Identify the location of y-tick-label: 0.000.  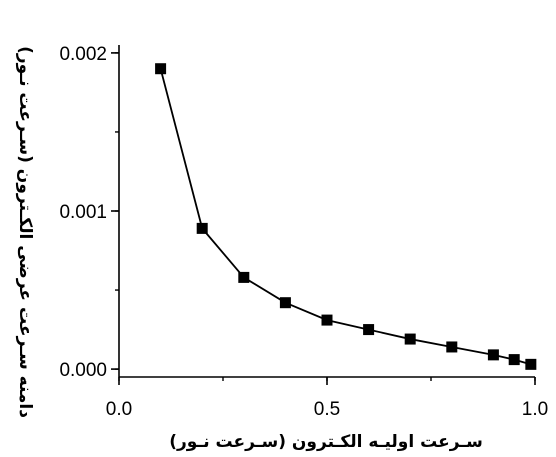
(83, 370).